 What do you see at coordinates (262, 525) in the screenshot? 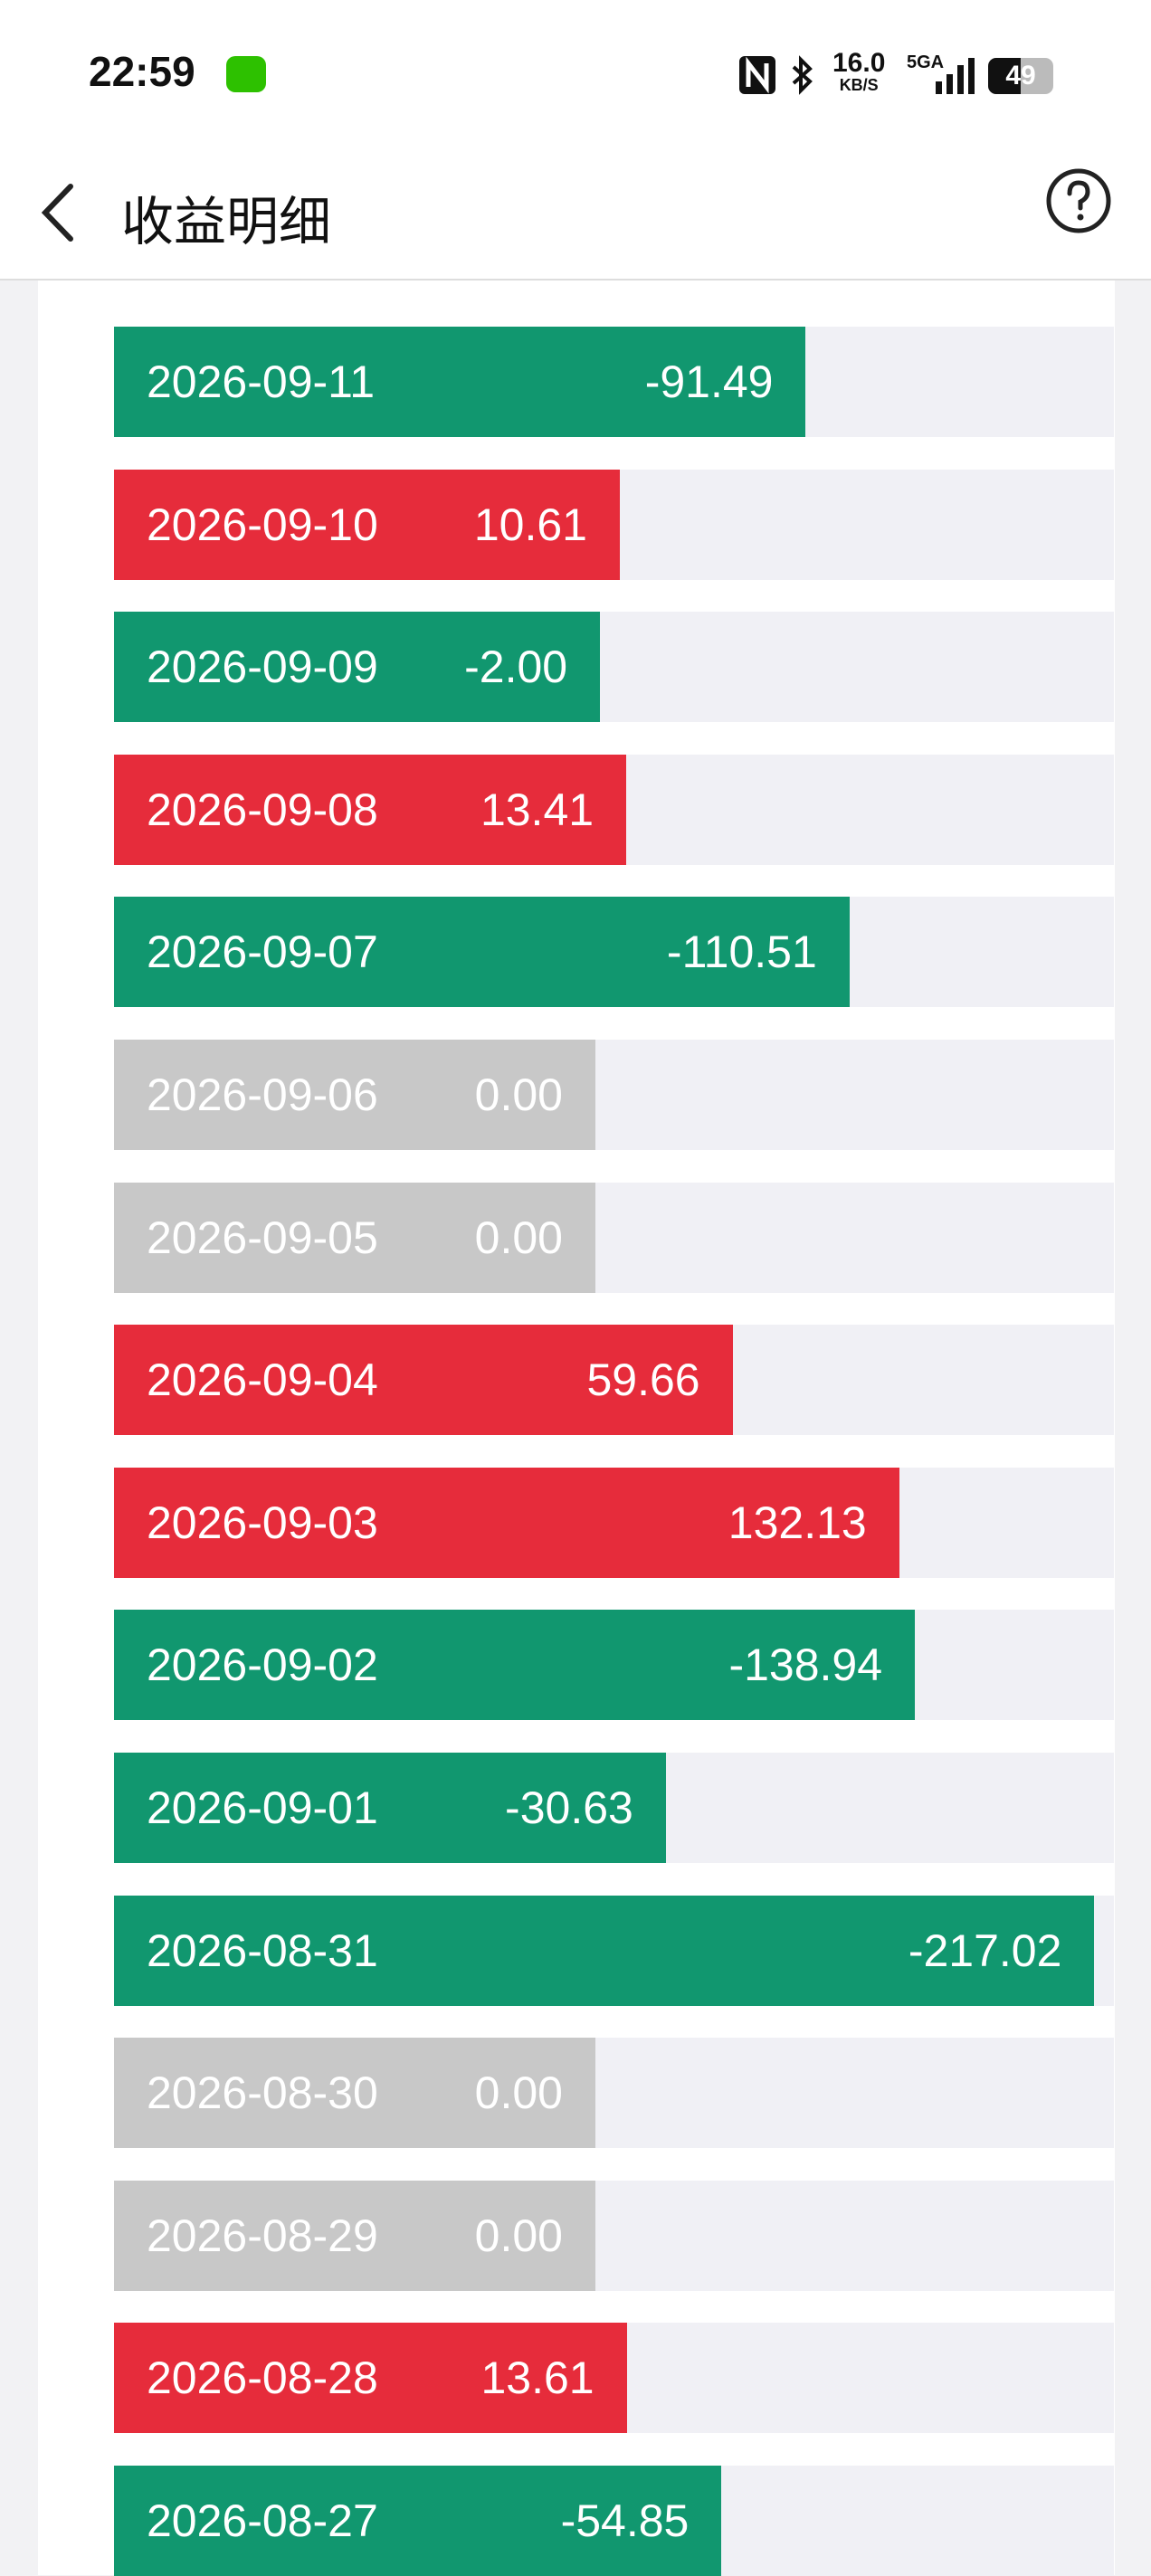
I see `row-date: 2026-09-10` at bounding box center [262, 525].